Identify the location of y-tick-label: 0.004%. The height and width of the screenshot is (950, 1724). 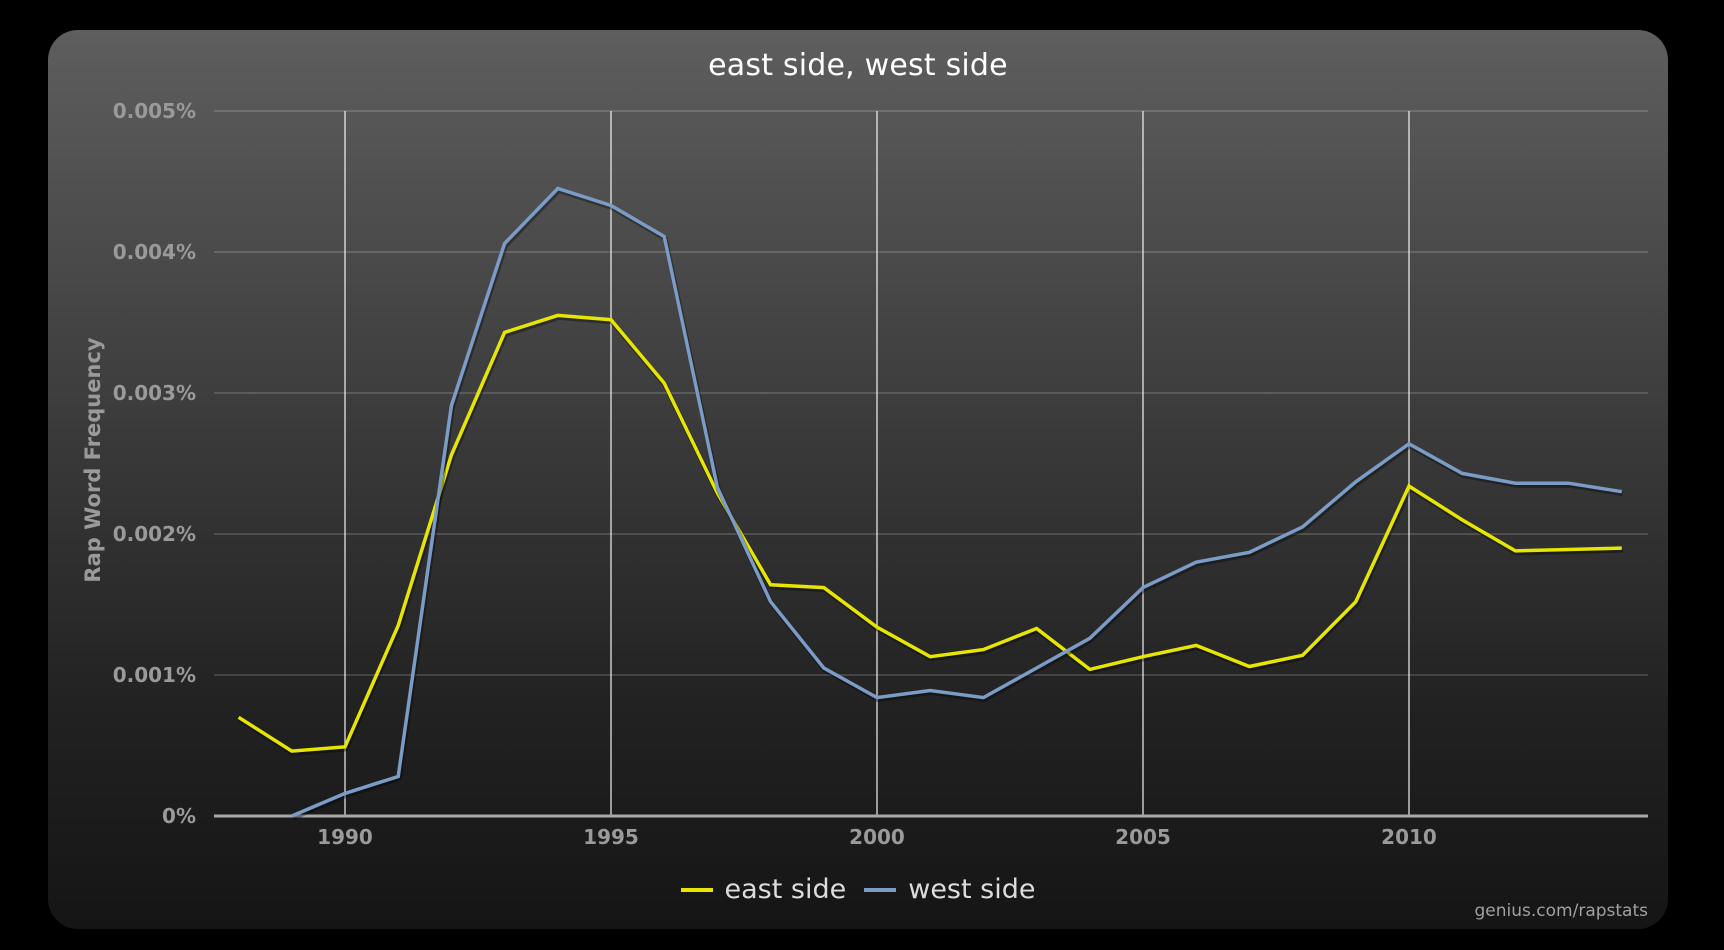
(154, 252).